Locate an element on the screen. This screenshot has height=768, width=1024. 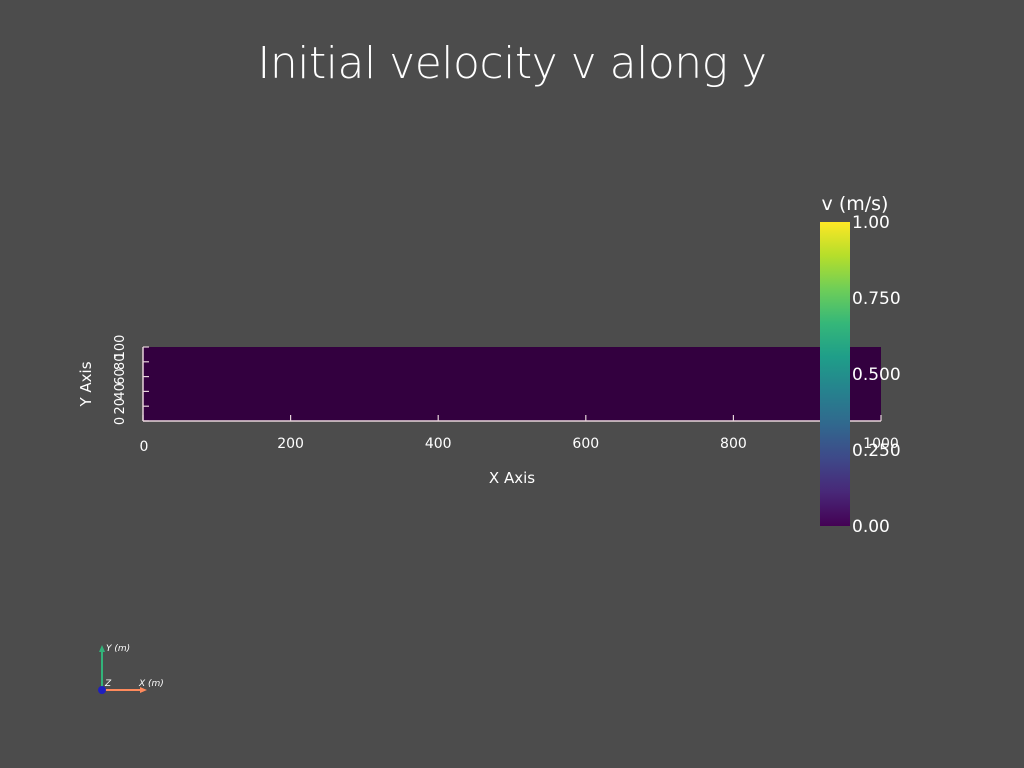
chart-title: Initial velocity v along y is located at coordinates (512, 63).